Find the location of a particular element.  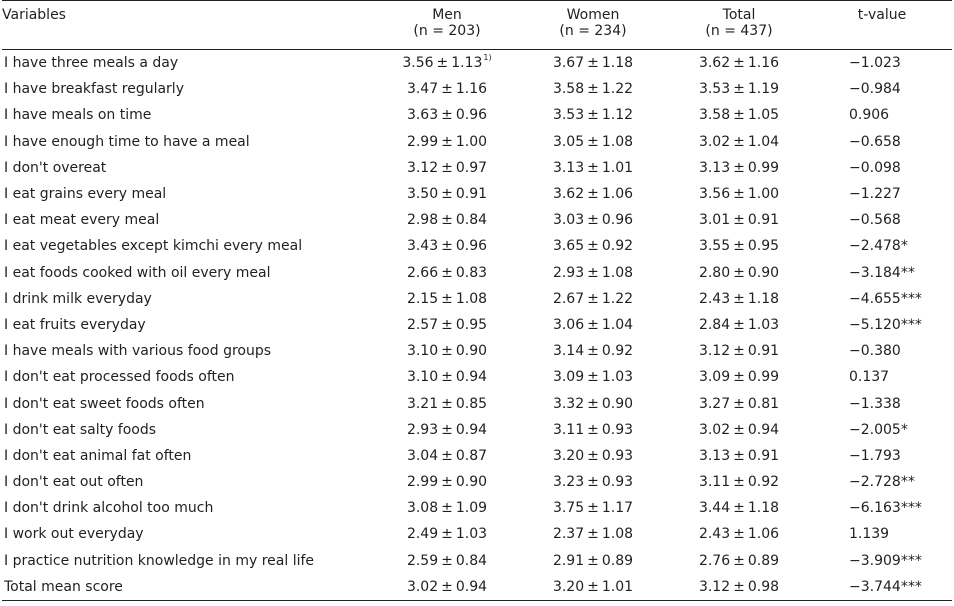

cell-mean: 3.27 is located at coordinates (714, 403).